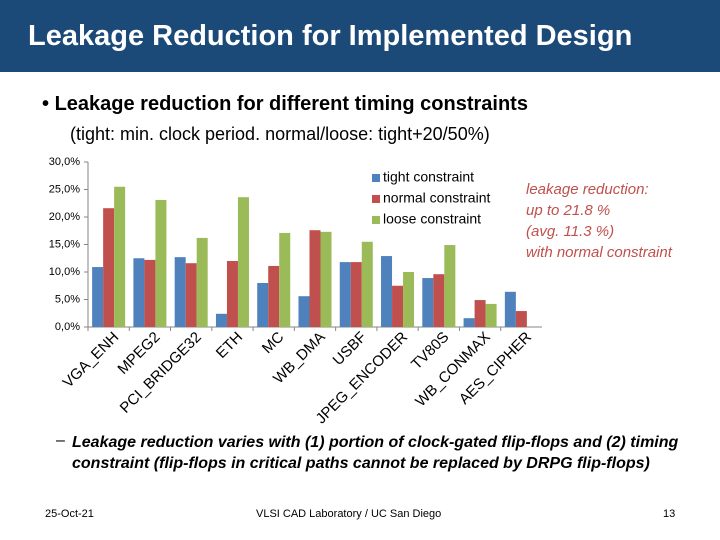 The image size is (720, 540). I want to click on annotation: up to 21.8 %, so click(568, 210).